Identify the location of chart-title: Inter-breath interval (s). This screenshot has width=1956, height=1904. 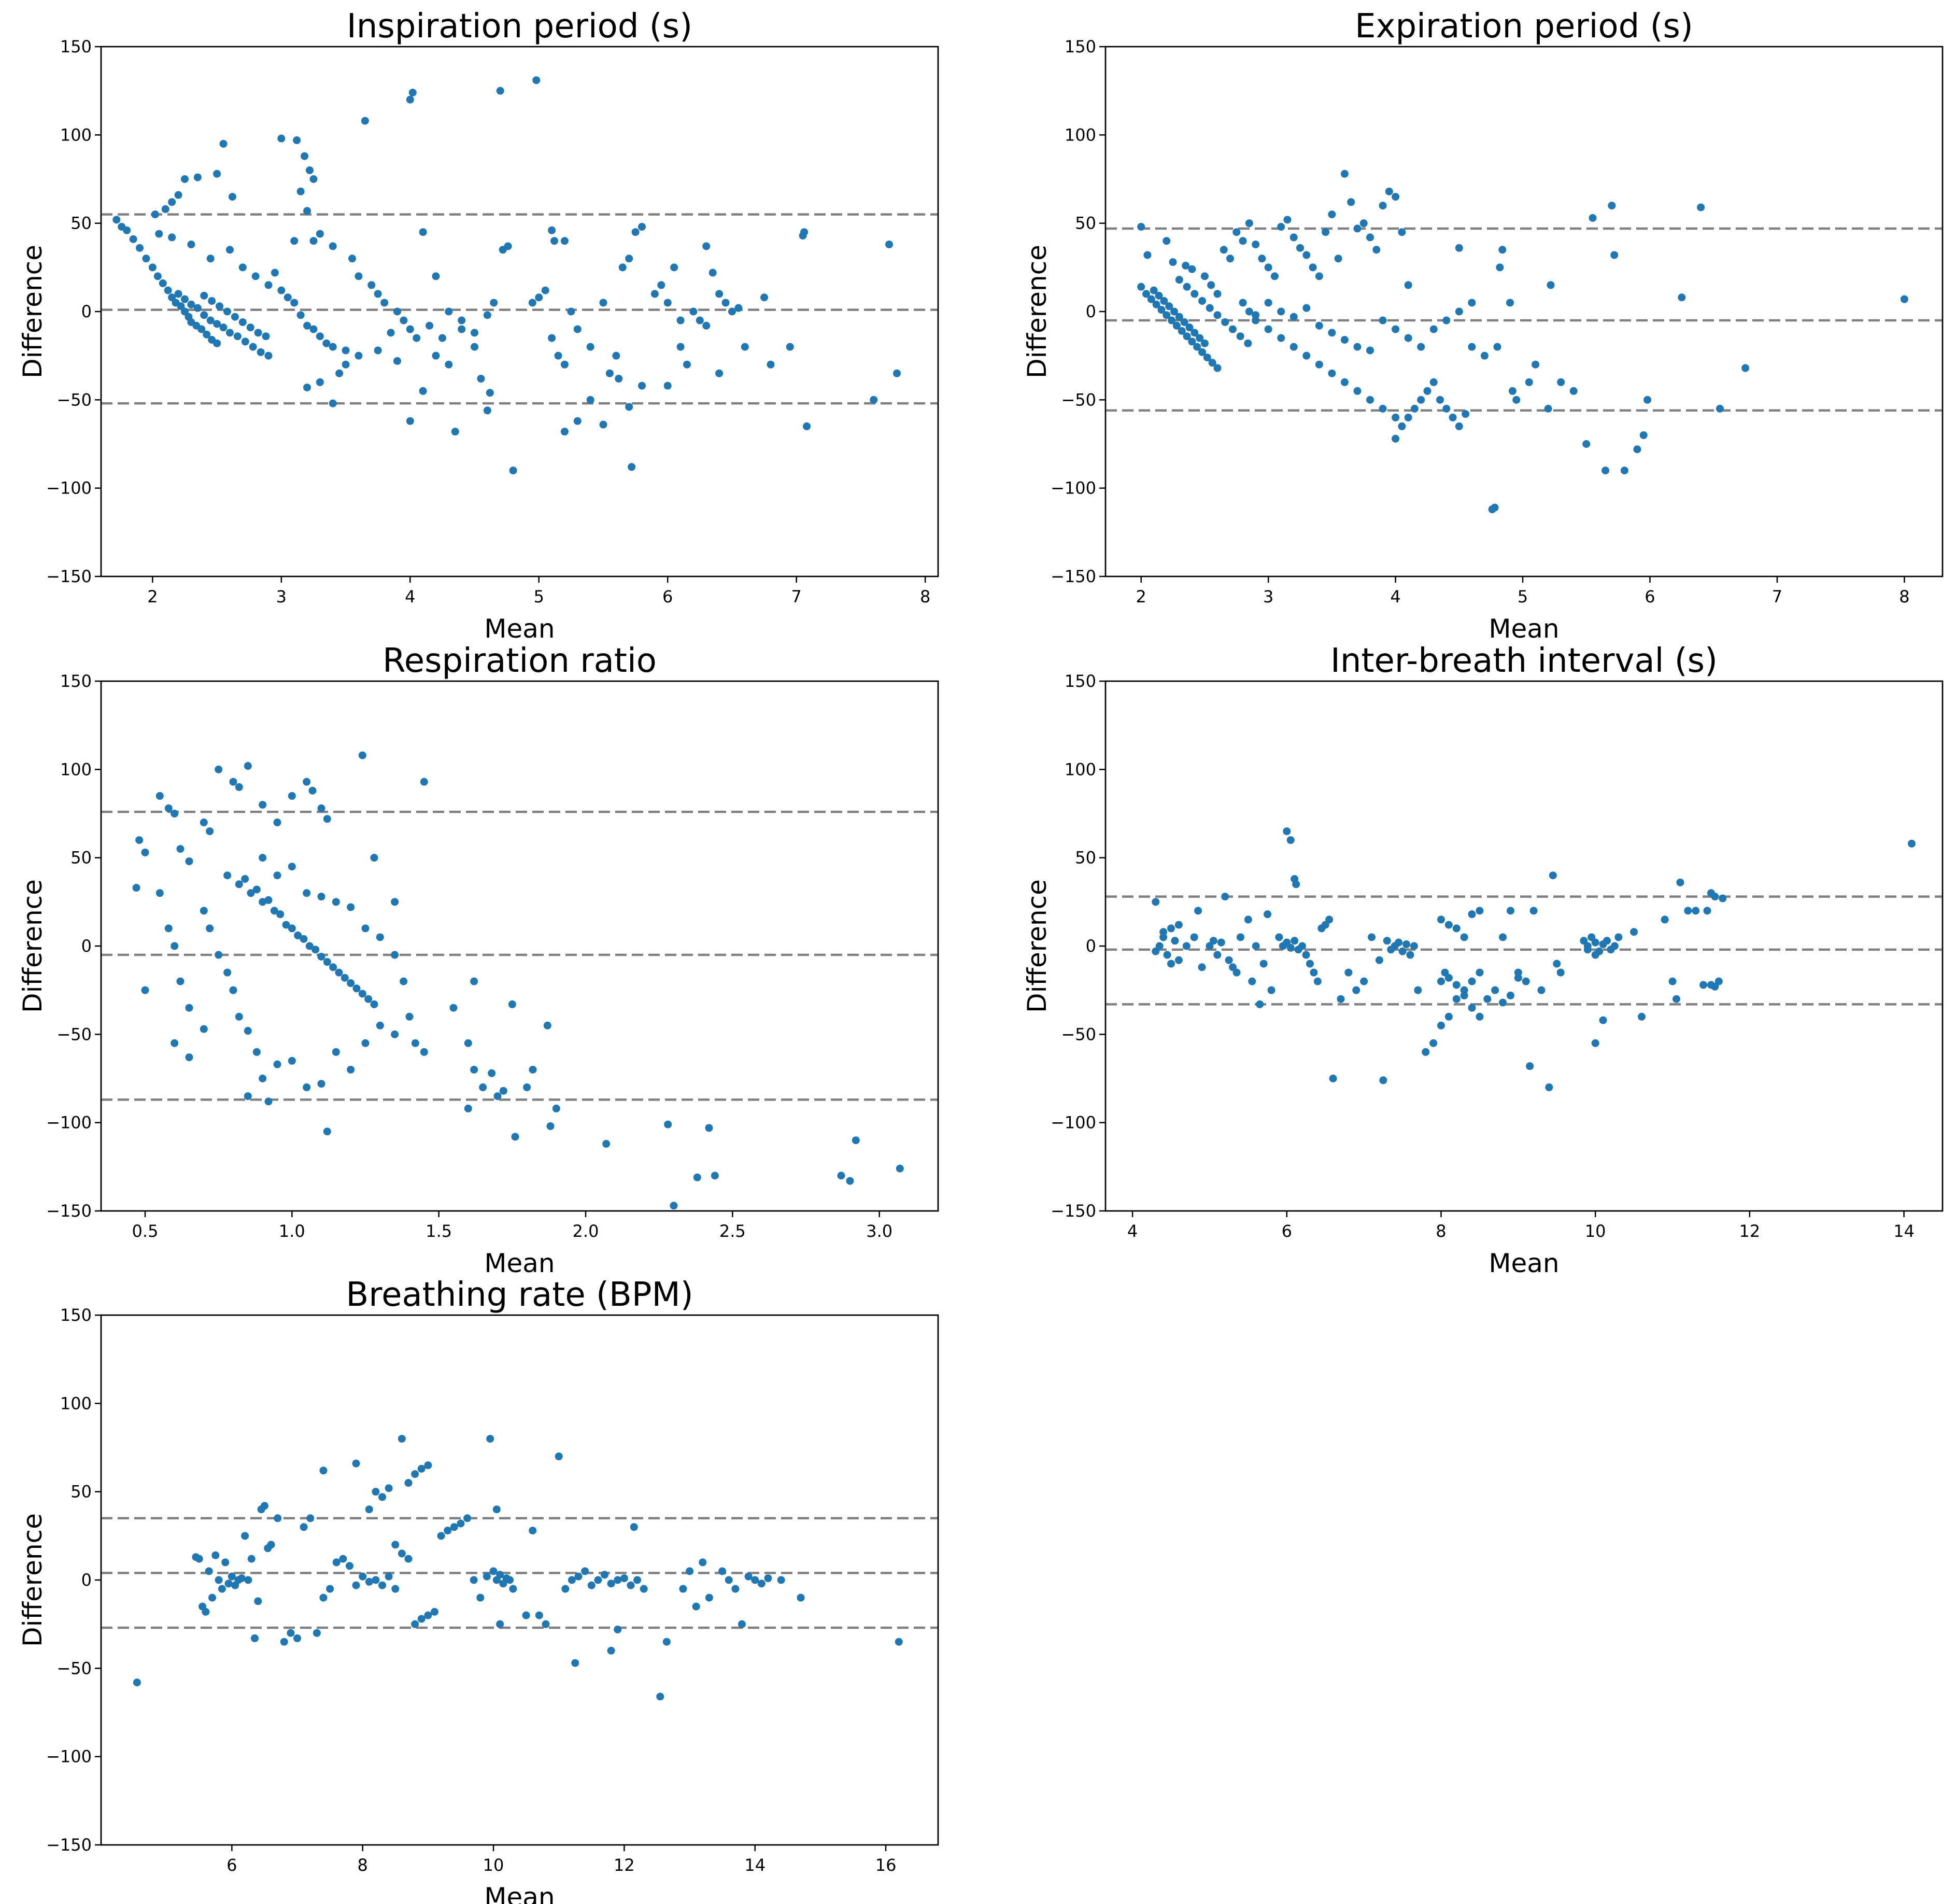
(1524, 661).